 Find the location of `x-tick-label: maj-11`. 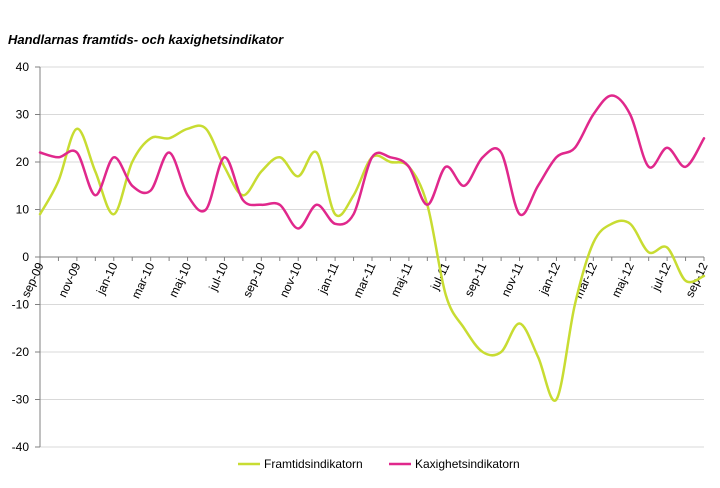

x-tick-label: maj-11 is located at coordinates (402, 279).